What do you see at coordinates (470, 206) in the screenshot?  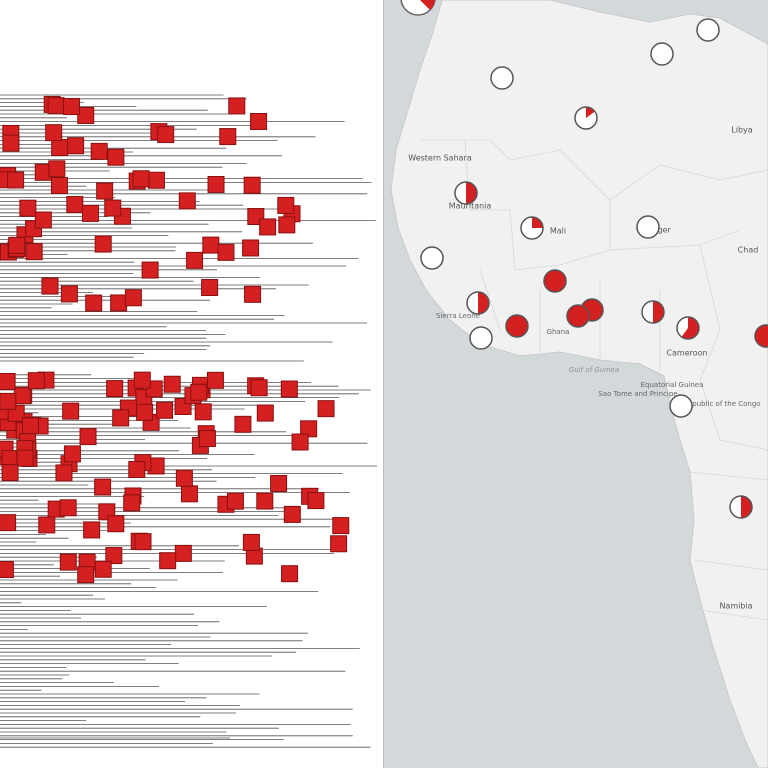 I see `place-label: Mauritania` at bounding box center [470, 206].